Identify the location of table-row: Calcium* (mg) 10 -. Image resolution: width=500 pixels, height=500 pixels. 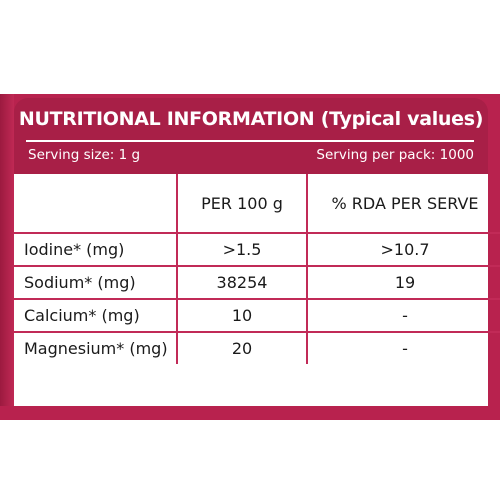
(257, 315).